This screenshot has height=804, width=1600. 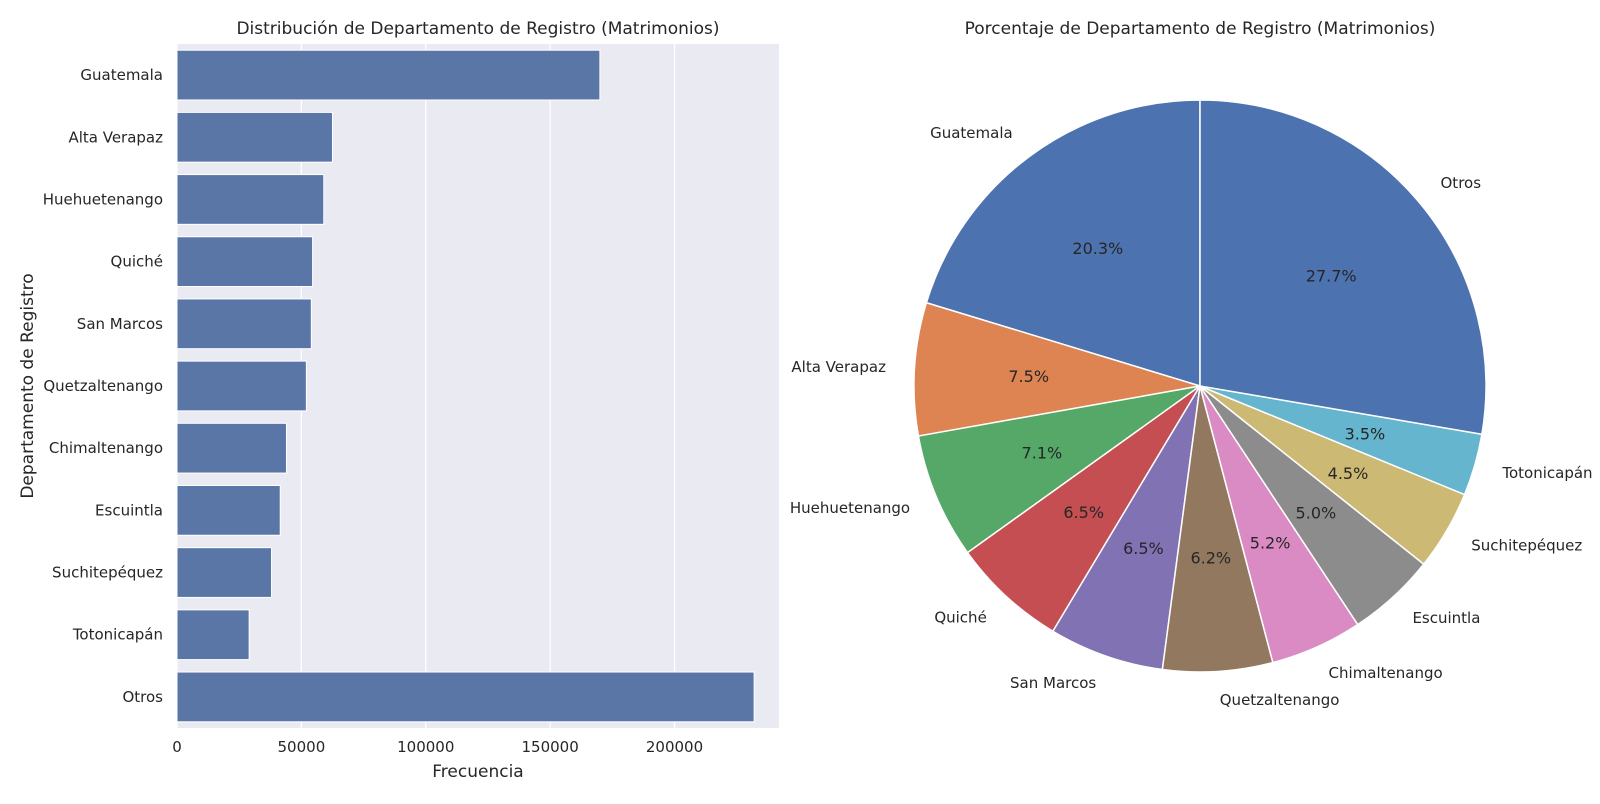 I want to click on category-label-quetzaltenango: Quetzaltenango, so click(x=103, y=386).